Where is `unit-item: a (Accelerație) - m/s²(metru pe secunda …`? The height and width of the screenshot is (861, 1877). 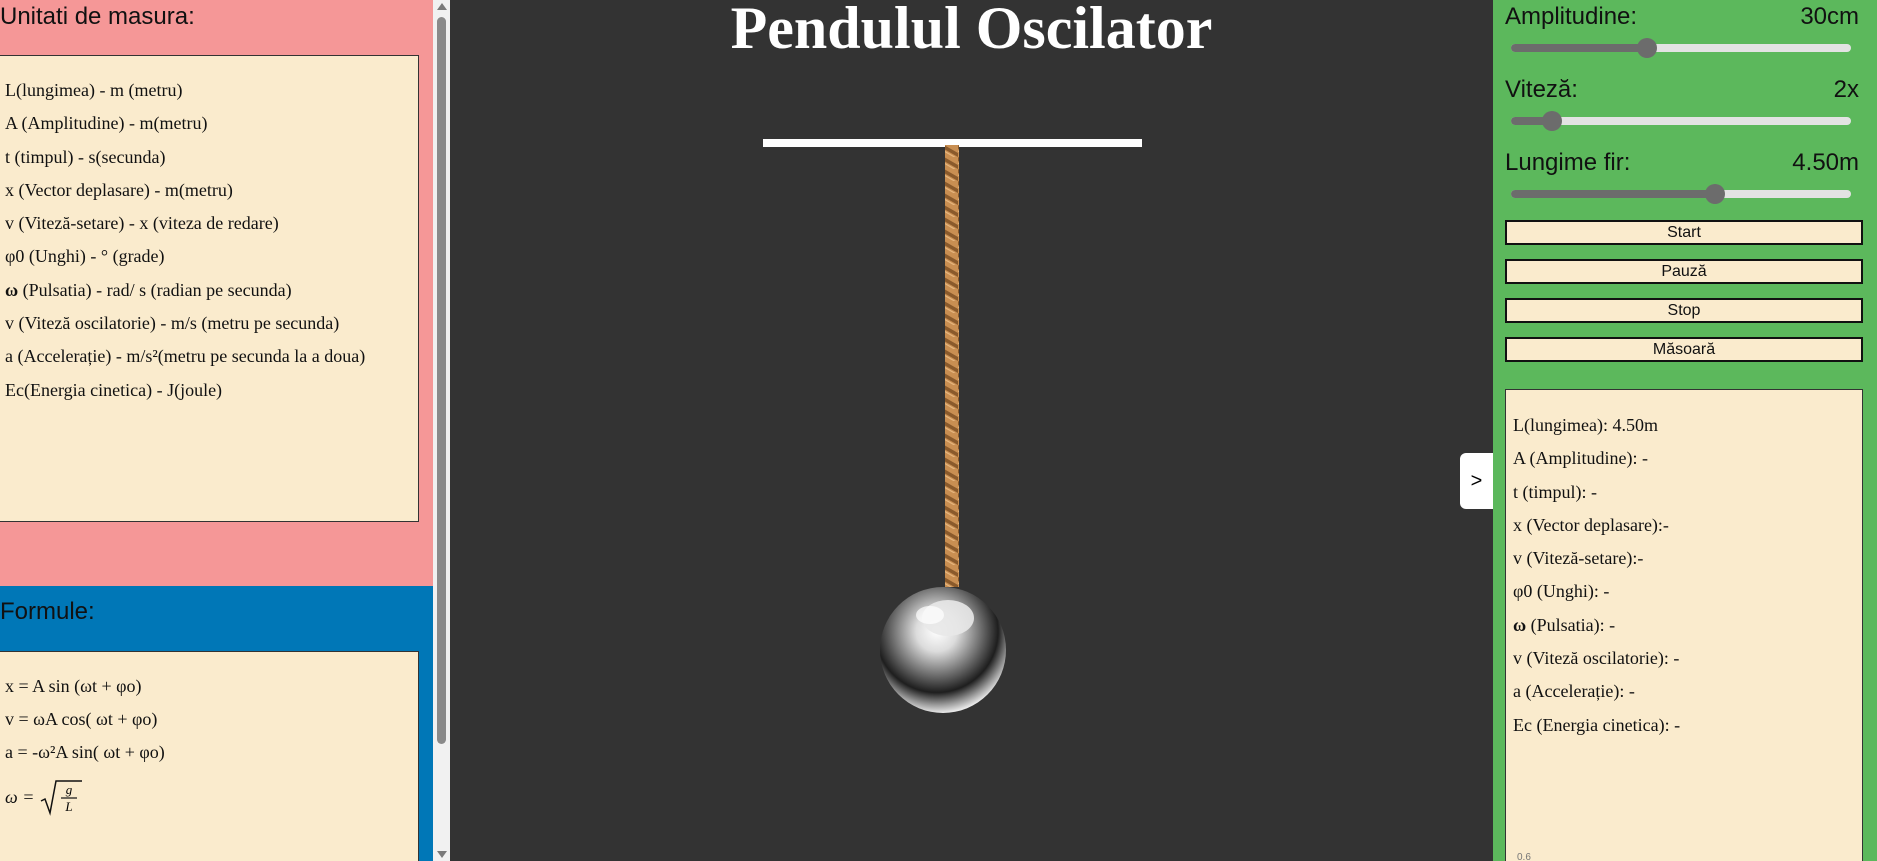 unit-item: a (Accelerație) - m/s²(metru pe secunda … is located at coordinates (185, 356).